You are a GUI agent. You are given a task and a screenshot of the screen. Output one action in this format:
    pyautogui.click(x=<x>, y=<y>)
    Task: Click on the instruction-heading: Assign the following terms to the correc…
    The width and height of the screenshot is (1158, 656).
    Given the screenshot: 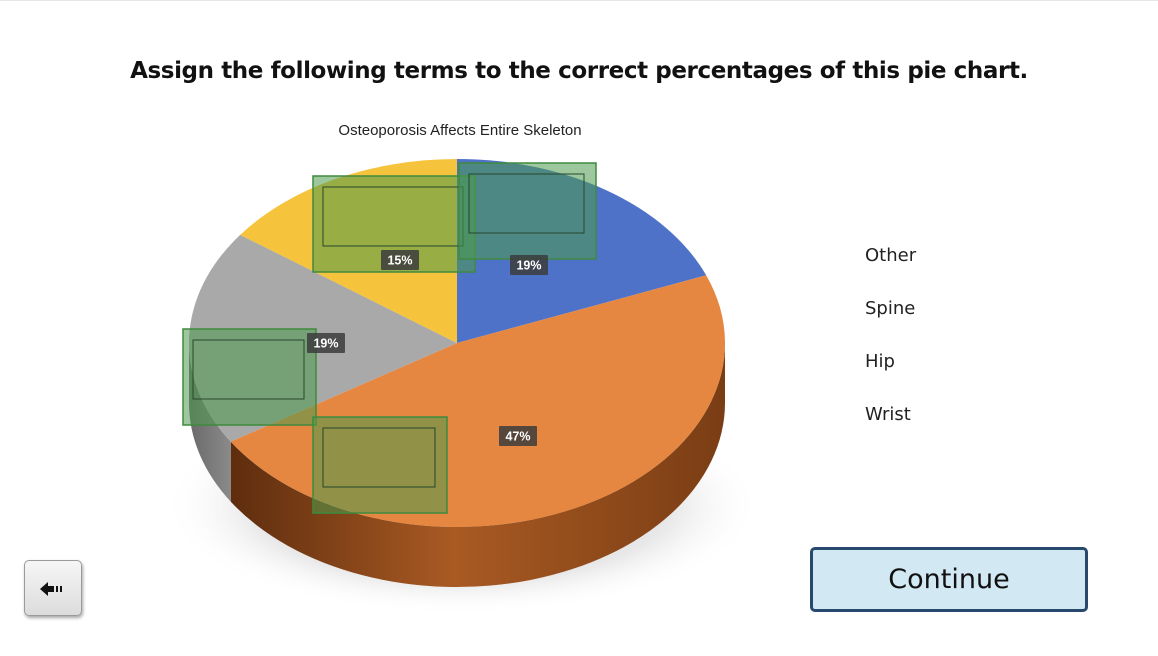 What is the action you would take?
    pyautogui.click(x=579, y=71)
    